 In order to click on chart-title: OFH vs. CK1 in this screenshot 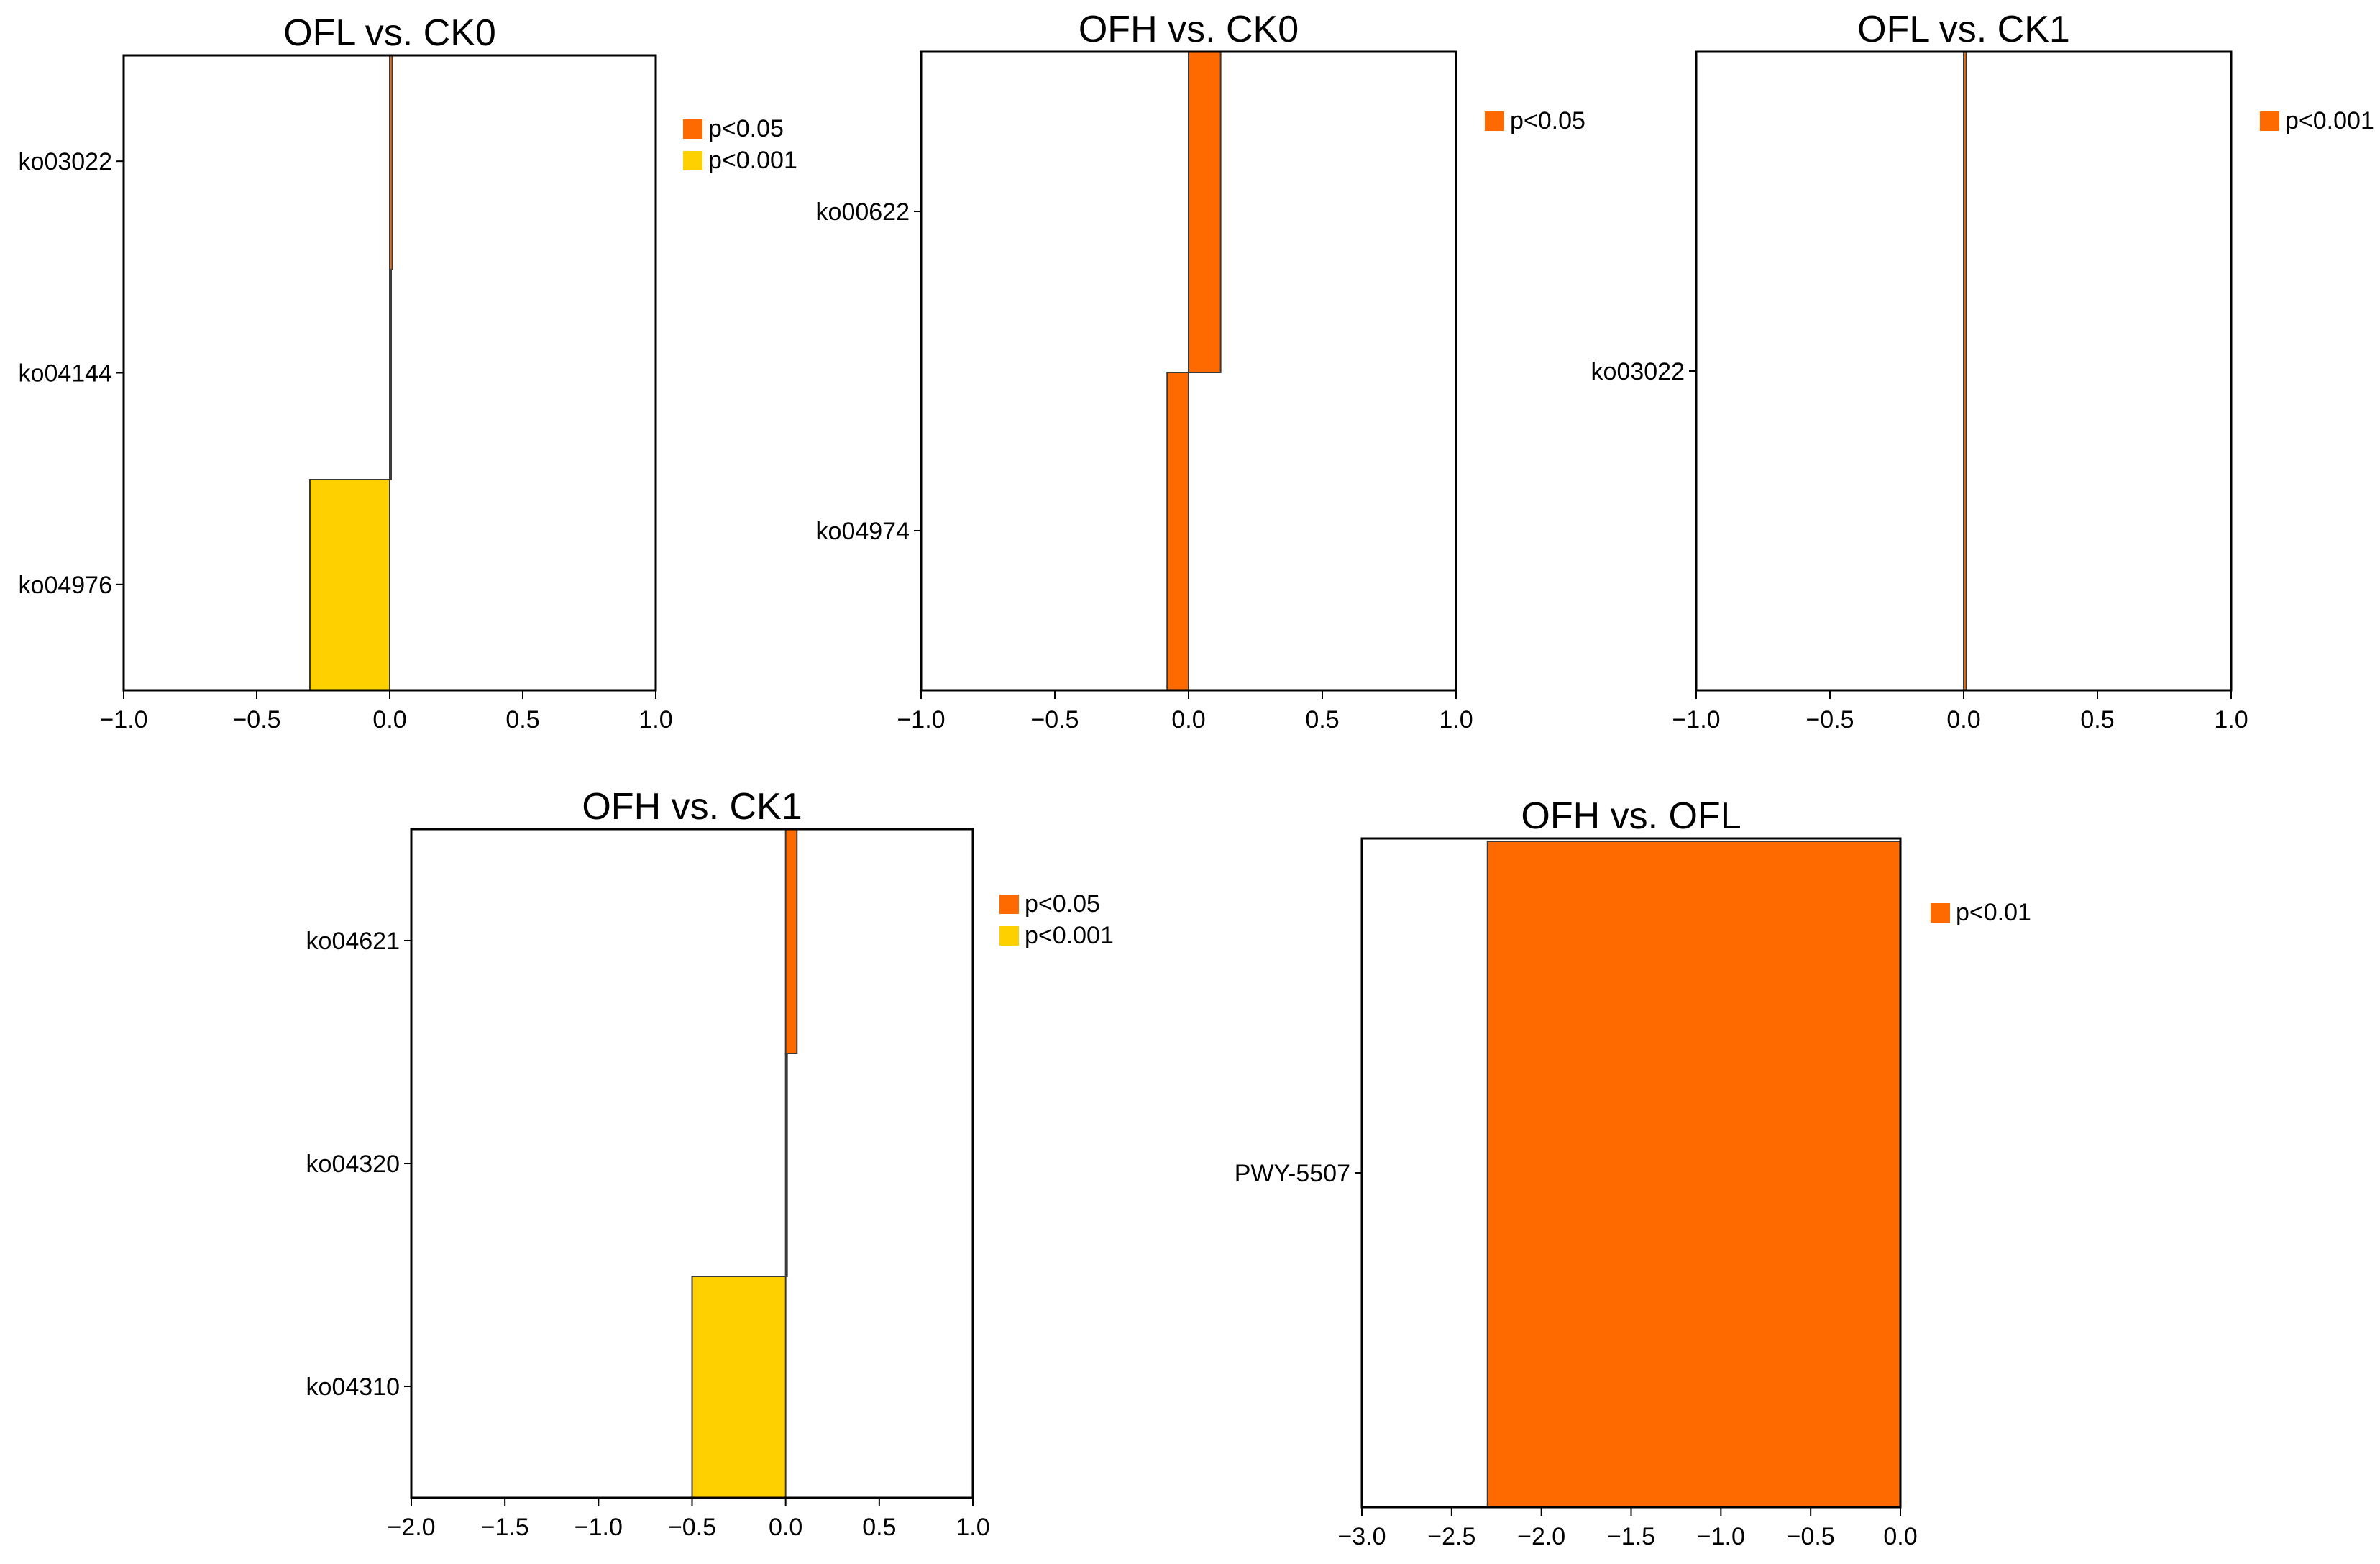, I will do `click(692, 807)`.